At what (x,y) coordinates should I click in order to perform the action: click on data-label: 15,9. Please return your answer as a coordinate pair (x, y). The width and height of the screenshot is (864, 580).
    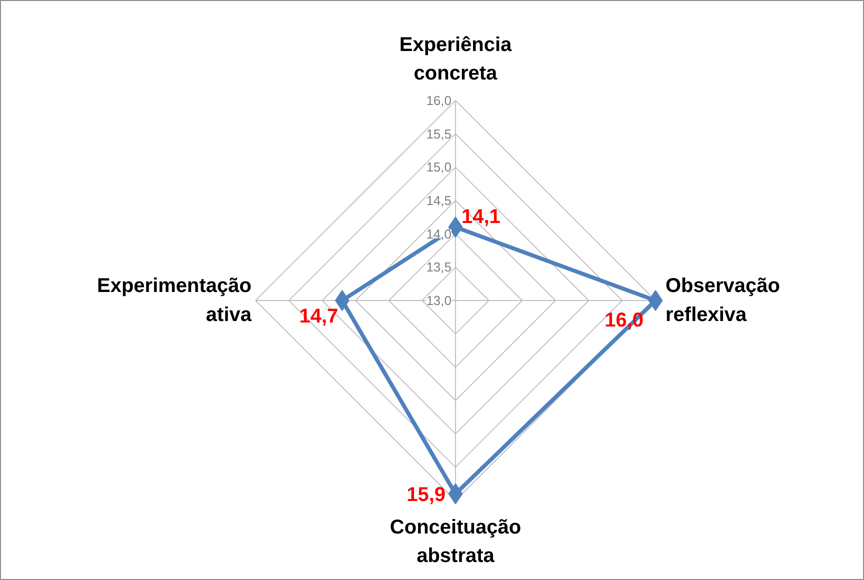
    Looking at the image, I should click on (426, 495).